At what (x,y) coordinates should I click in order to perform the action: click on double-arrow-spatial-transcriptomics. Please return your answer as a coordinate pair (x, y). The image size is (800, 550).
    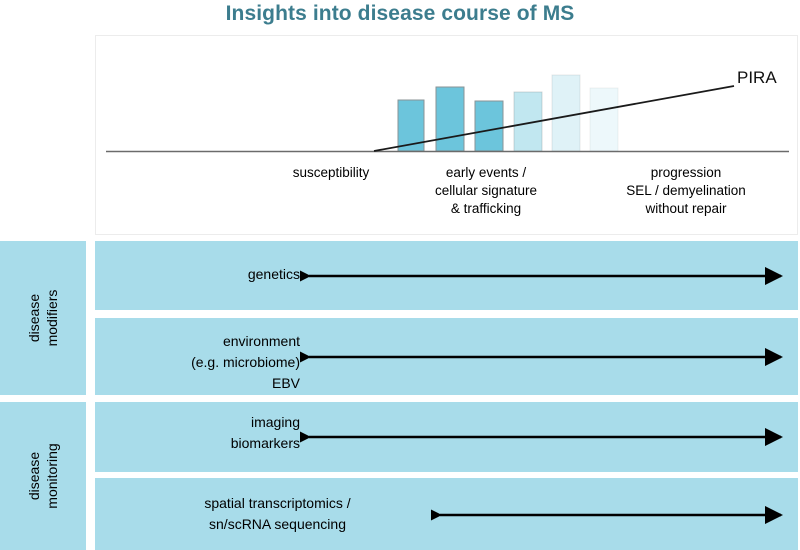
    Looking at the image, I should click on (607, 515).